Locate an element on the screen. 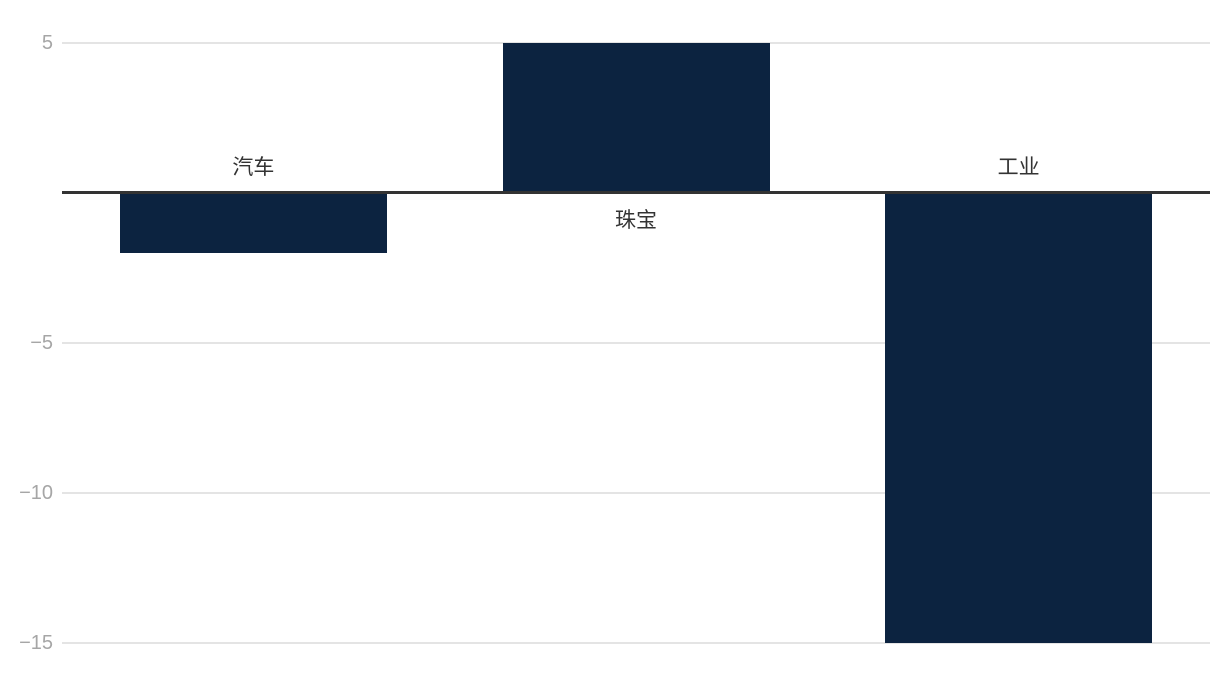 The image size is (1220, 694). y-tick-label: 5 is located at coordinates (47, 43).